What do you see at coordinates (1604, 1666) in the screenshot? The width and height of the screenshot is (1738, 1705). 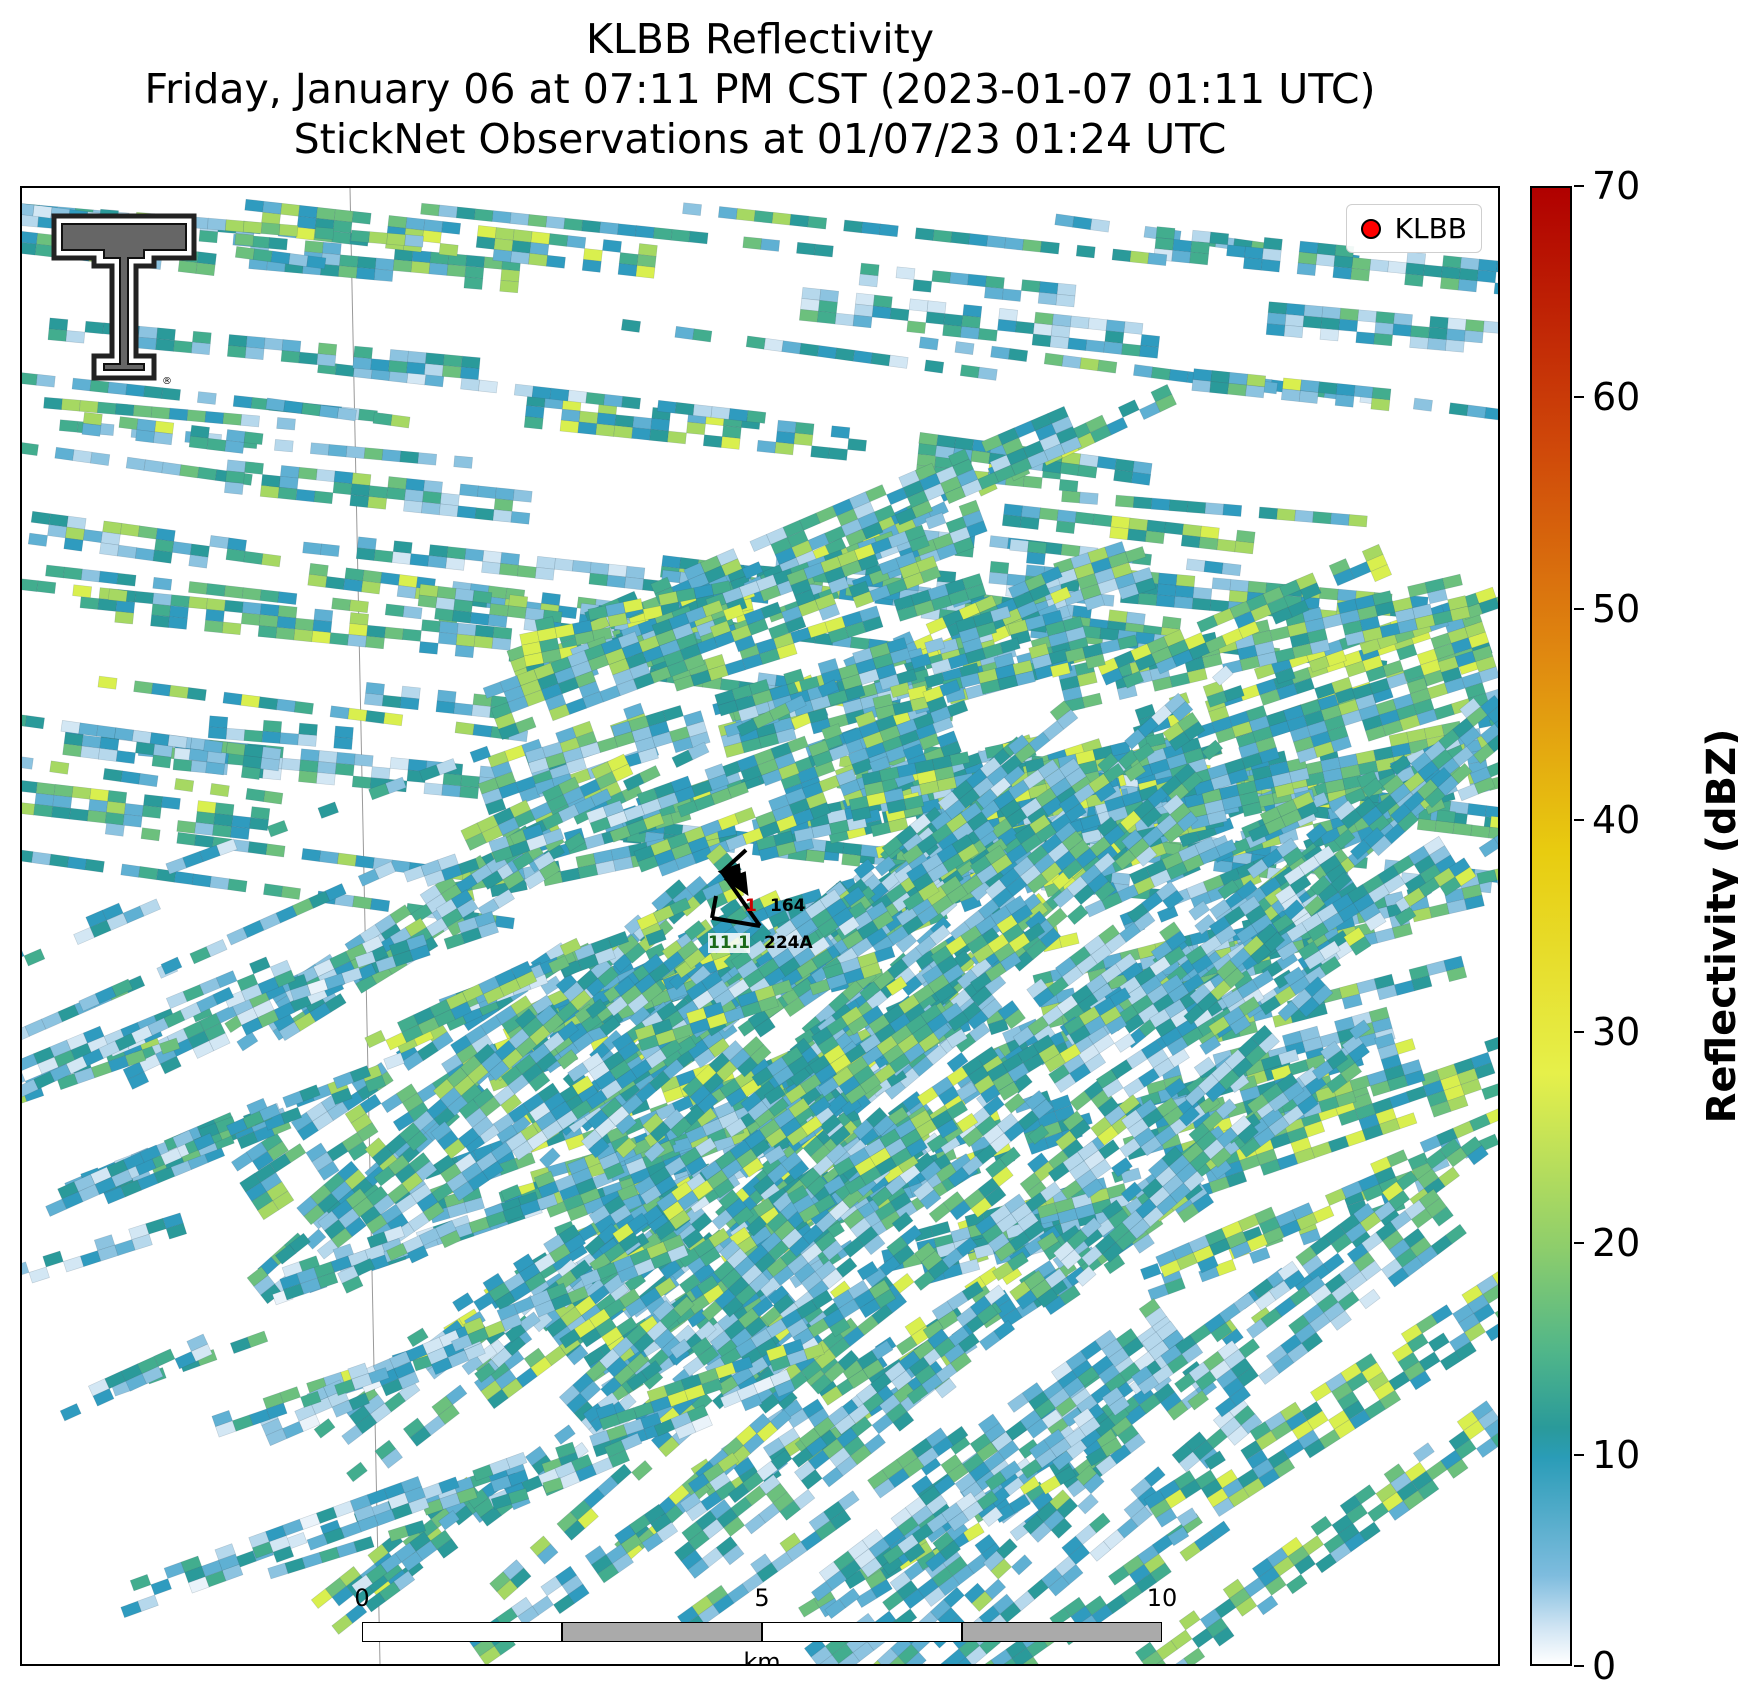 I see `colorbar-tick-label: 0` at bounding box center [1604, 1666].